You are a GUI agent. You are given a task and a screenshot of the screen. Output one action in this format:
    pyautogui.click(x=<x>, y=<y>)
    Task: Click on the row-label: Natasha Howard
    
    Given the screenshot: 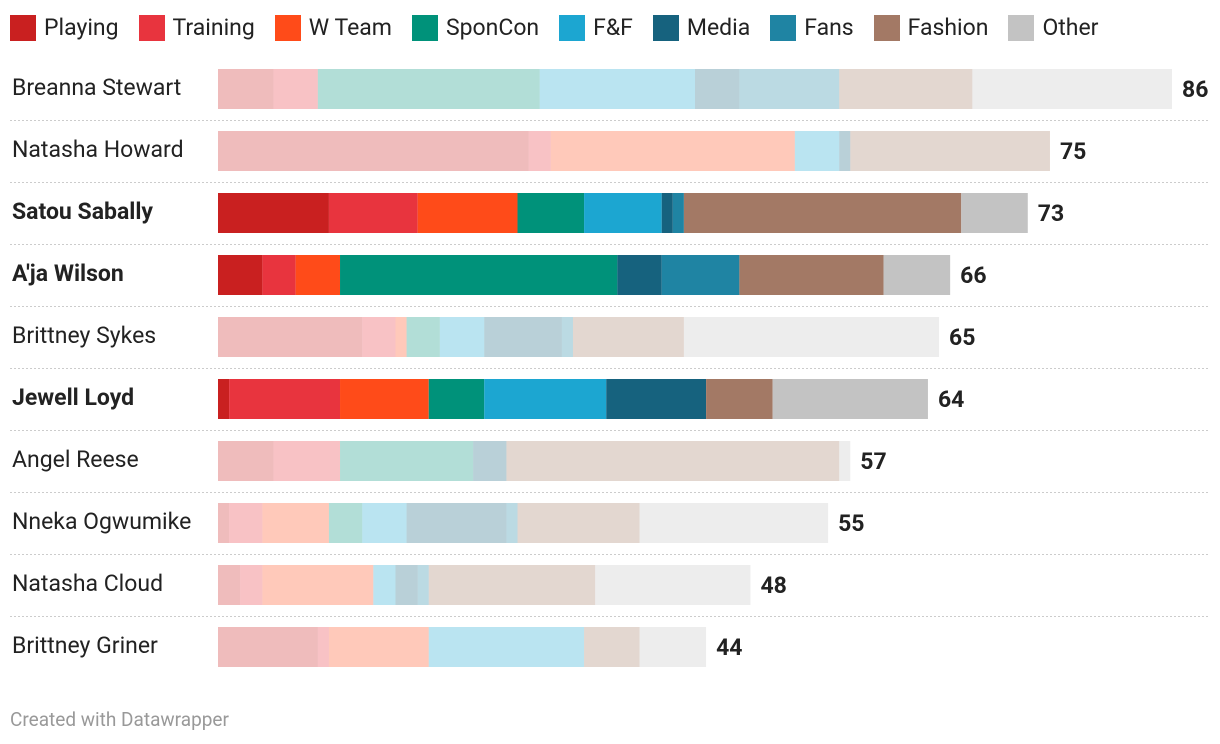 What is the action you would take?
    pyautogui.click(x=98, y=149)
    